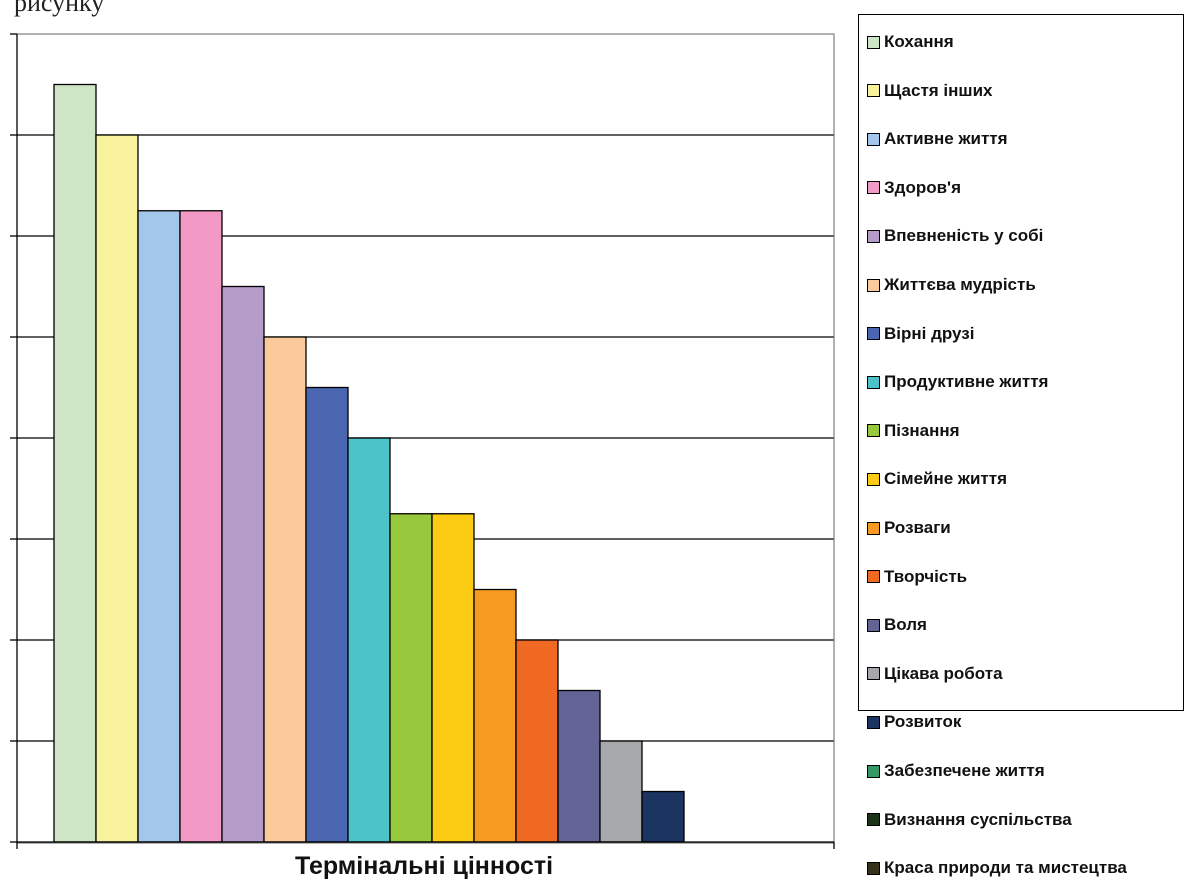 The image size is (1186, 895). I want to click on legend-item: Вірні друзі, so click(920, 334).